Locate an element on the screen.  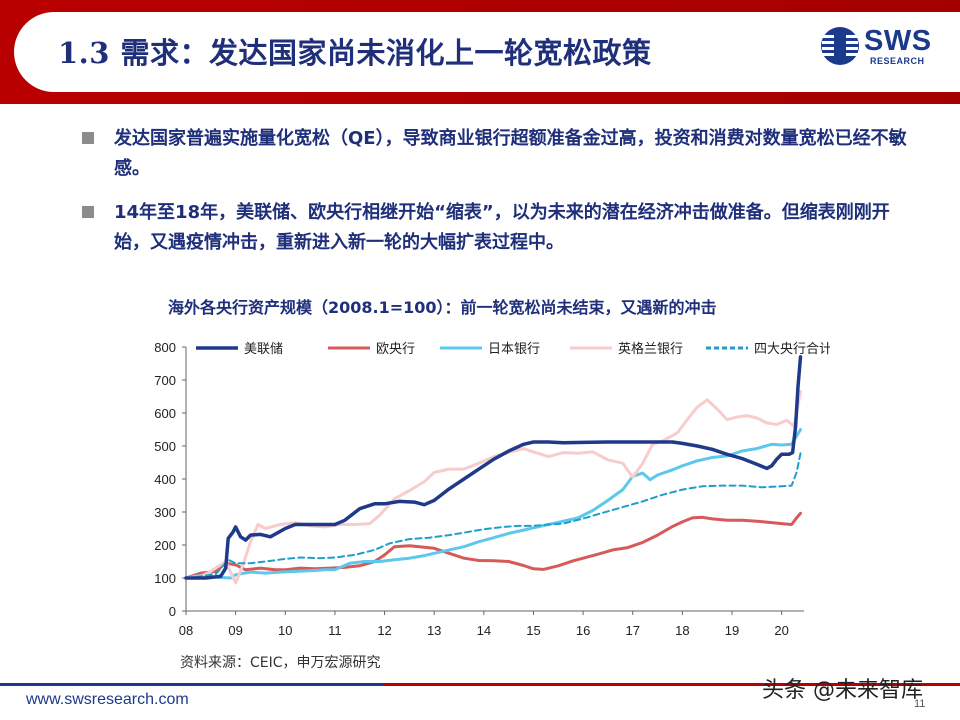
slide-title: 1.3 需求：发达国家尚未消化上一轮宽松政策 is located at coordinates (355, 53).